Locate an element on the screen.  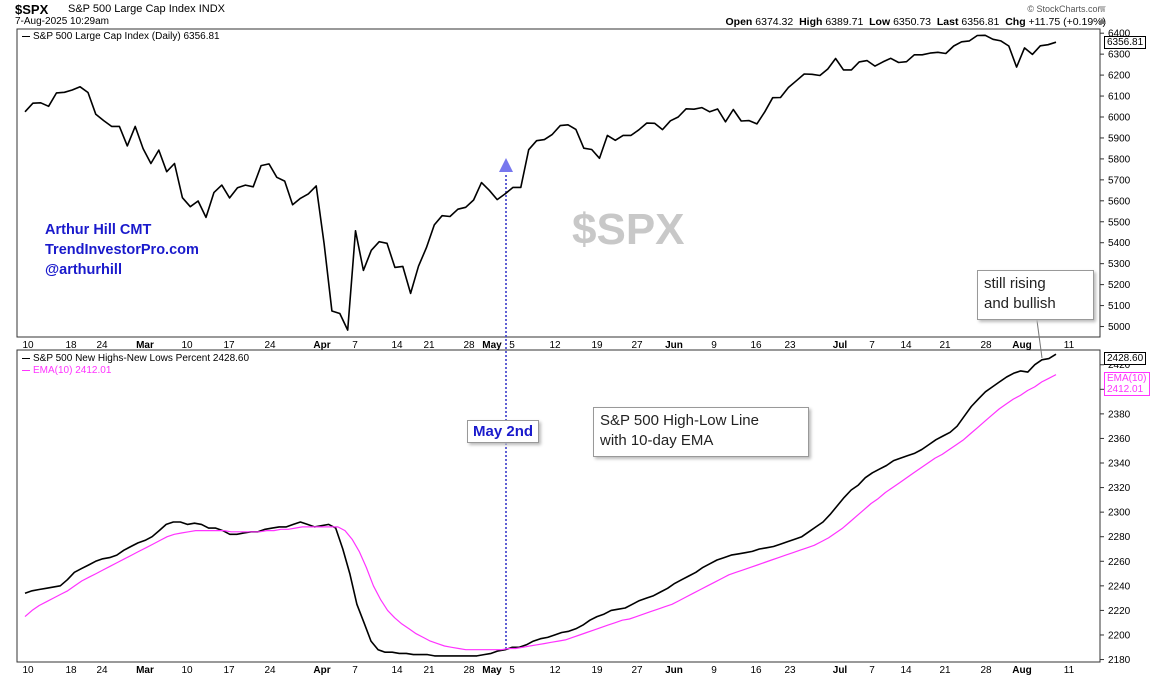
y-tick-label: 2300 is located at coordinates (1119, 513).